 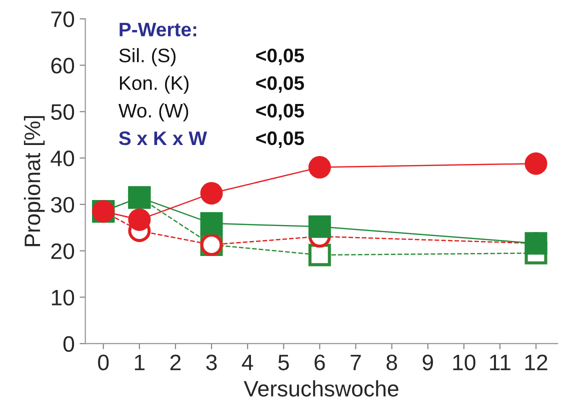 I want to click on annotation: S x K x W, so click(x=162, y=138).